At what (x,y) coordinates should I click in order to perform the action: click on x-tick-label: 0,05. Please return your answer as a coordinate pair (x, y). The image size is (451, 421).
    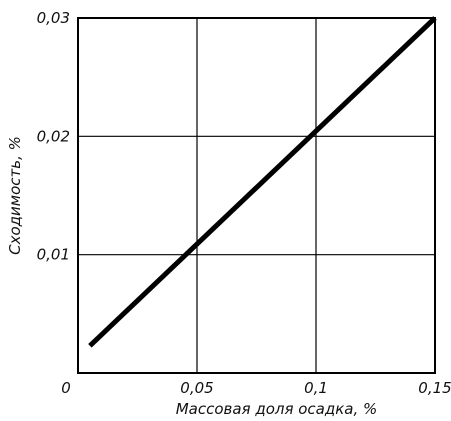
    Looking at the image, I should click on (196, 388).